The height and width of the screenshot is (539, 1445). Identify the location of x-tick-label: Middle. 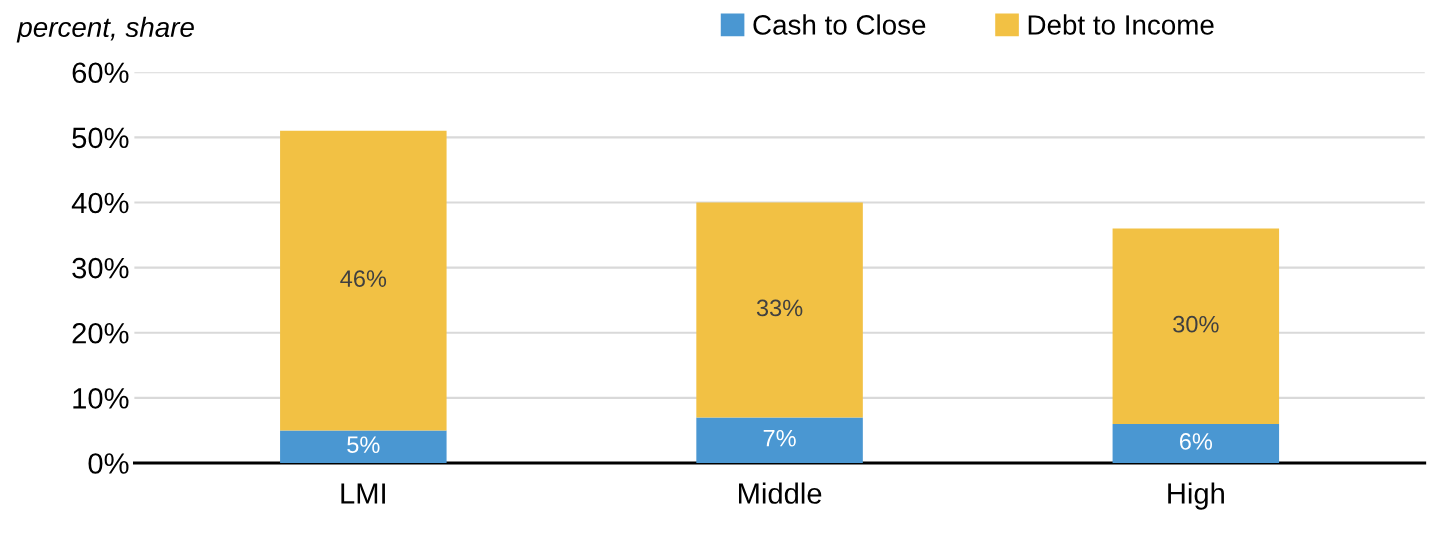
(780, 493).